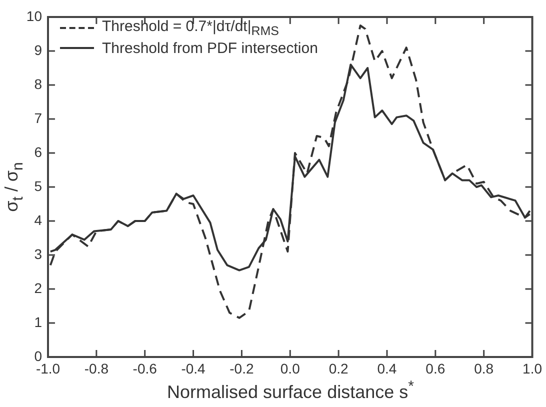 Image resolution: width=546 pixels, height=407 pixels. I want to click on x-tick-label: 0.8, so click(484, 368).